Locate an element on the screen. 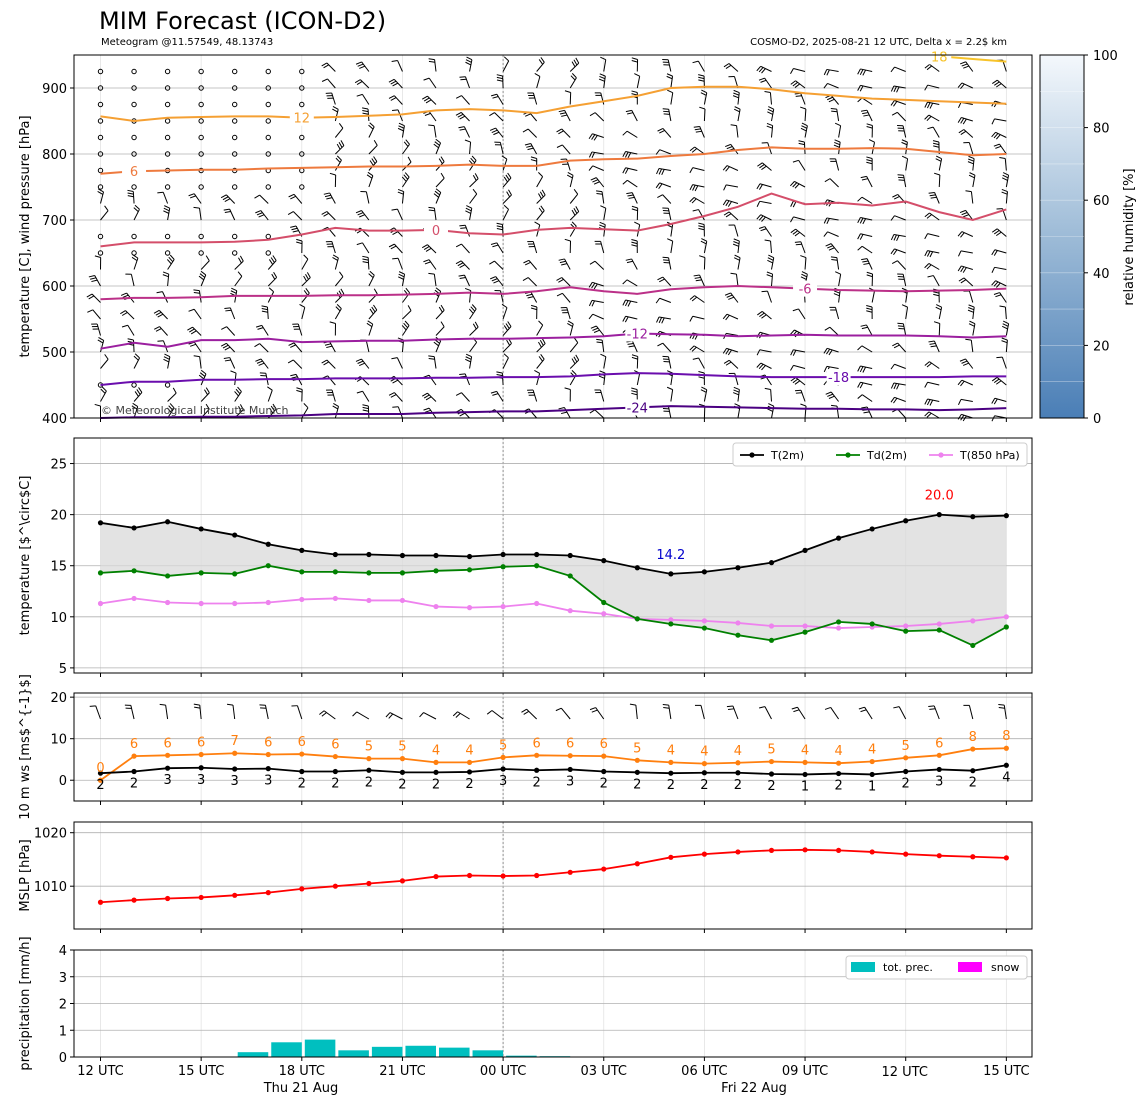 Image resolution: width=1148 pixels, height=1105 pixels. y-axis-label: temperature [$^\circ$C] is located at coordinates (25, 556).